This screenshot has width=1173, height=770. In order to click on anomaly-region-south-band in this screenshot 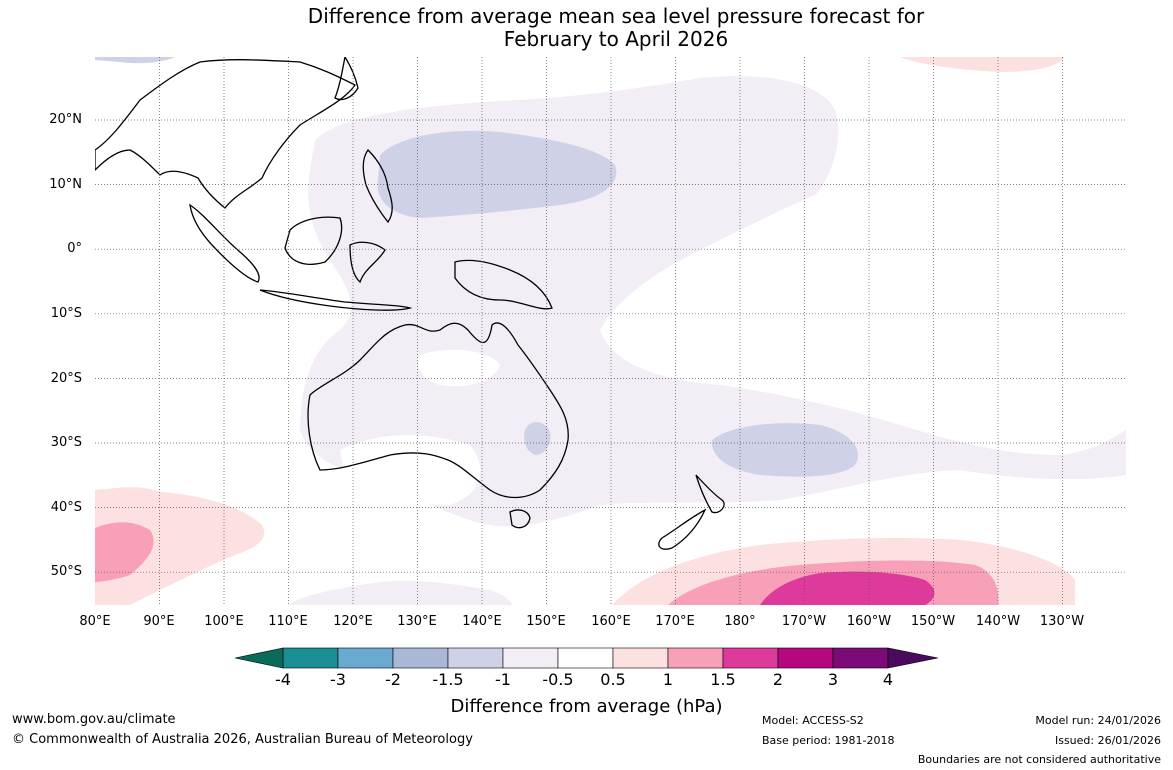, I will do `click(401, 592)`.